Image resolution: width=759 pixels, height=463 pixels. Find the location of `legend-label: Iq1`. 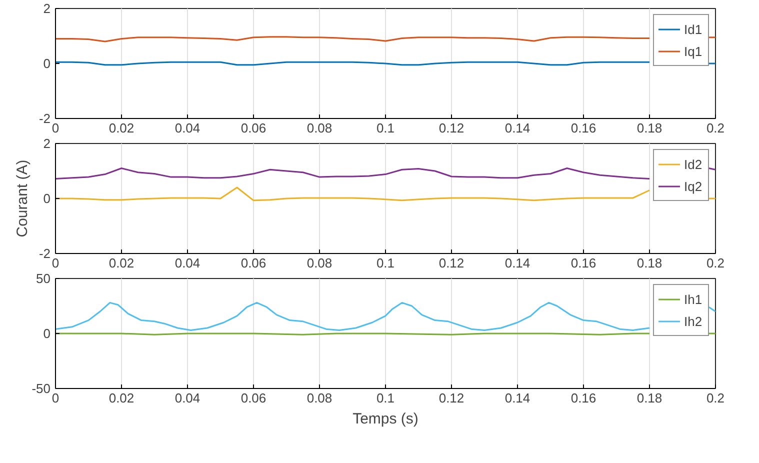

legend-label: Iq1 is located at coordinates (694, 51).